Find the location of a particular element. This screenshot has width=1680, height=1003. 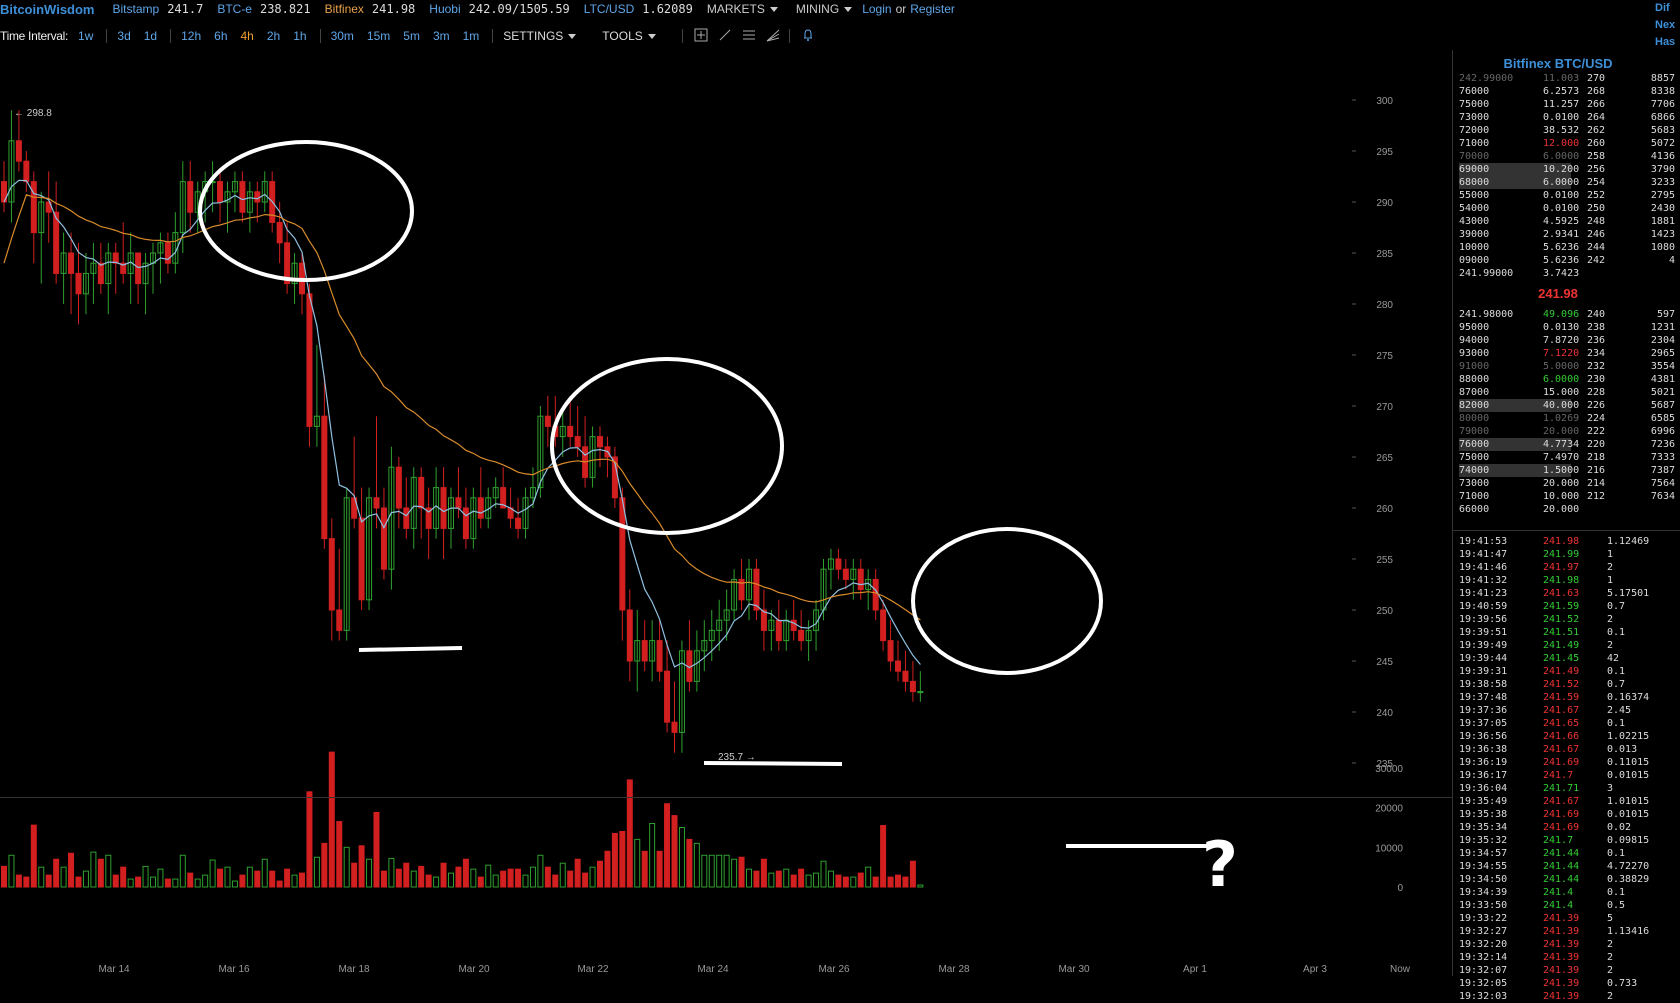

crosshair-icon is located at coordinates (701, 36).